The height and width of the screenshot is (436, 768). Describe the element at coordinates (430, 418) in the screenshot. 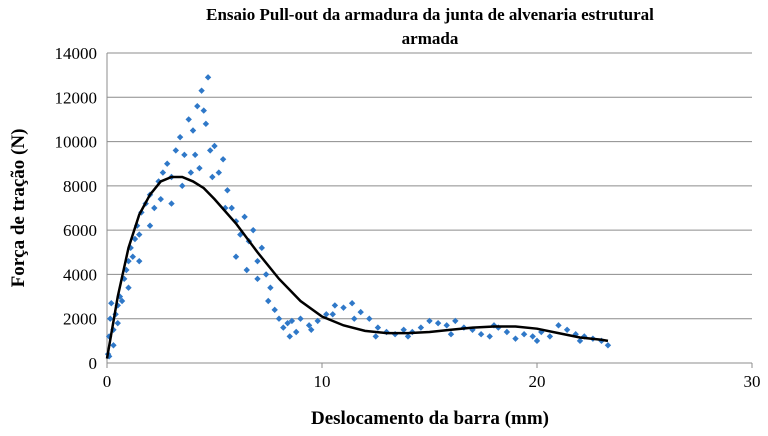

I see `x-axis-label: Deslocamento da barra (mm)` at that location.